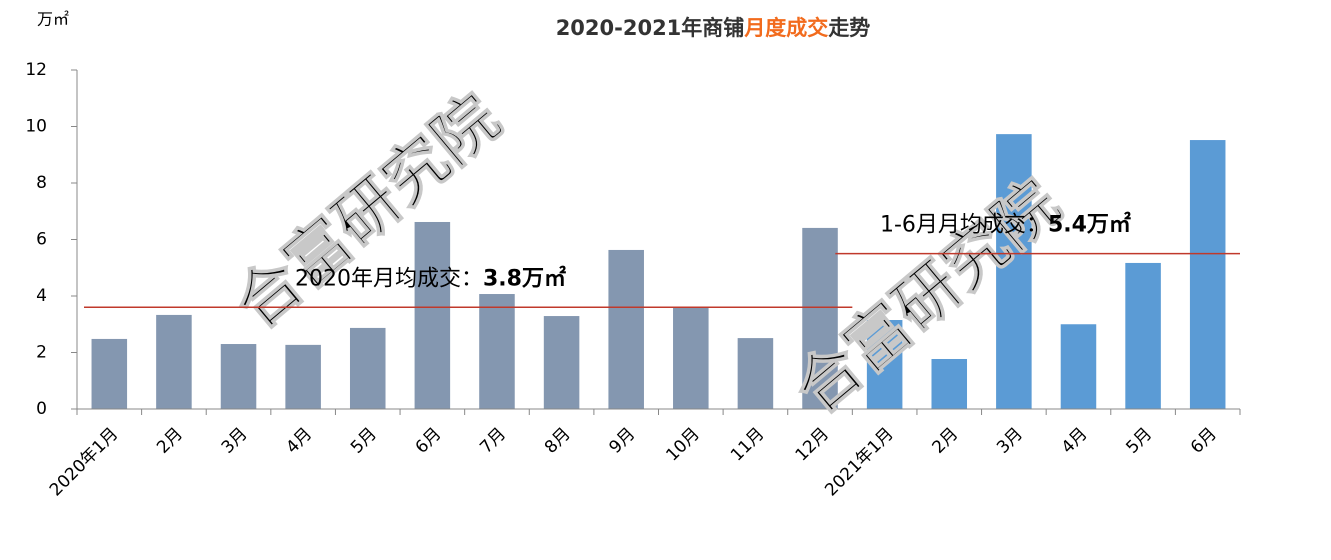 Image resolution: width=1331 pixels, height=560 pixels. I want to click on x-tick-label: 2021年1月, so click(859, 462).